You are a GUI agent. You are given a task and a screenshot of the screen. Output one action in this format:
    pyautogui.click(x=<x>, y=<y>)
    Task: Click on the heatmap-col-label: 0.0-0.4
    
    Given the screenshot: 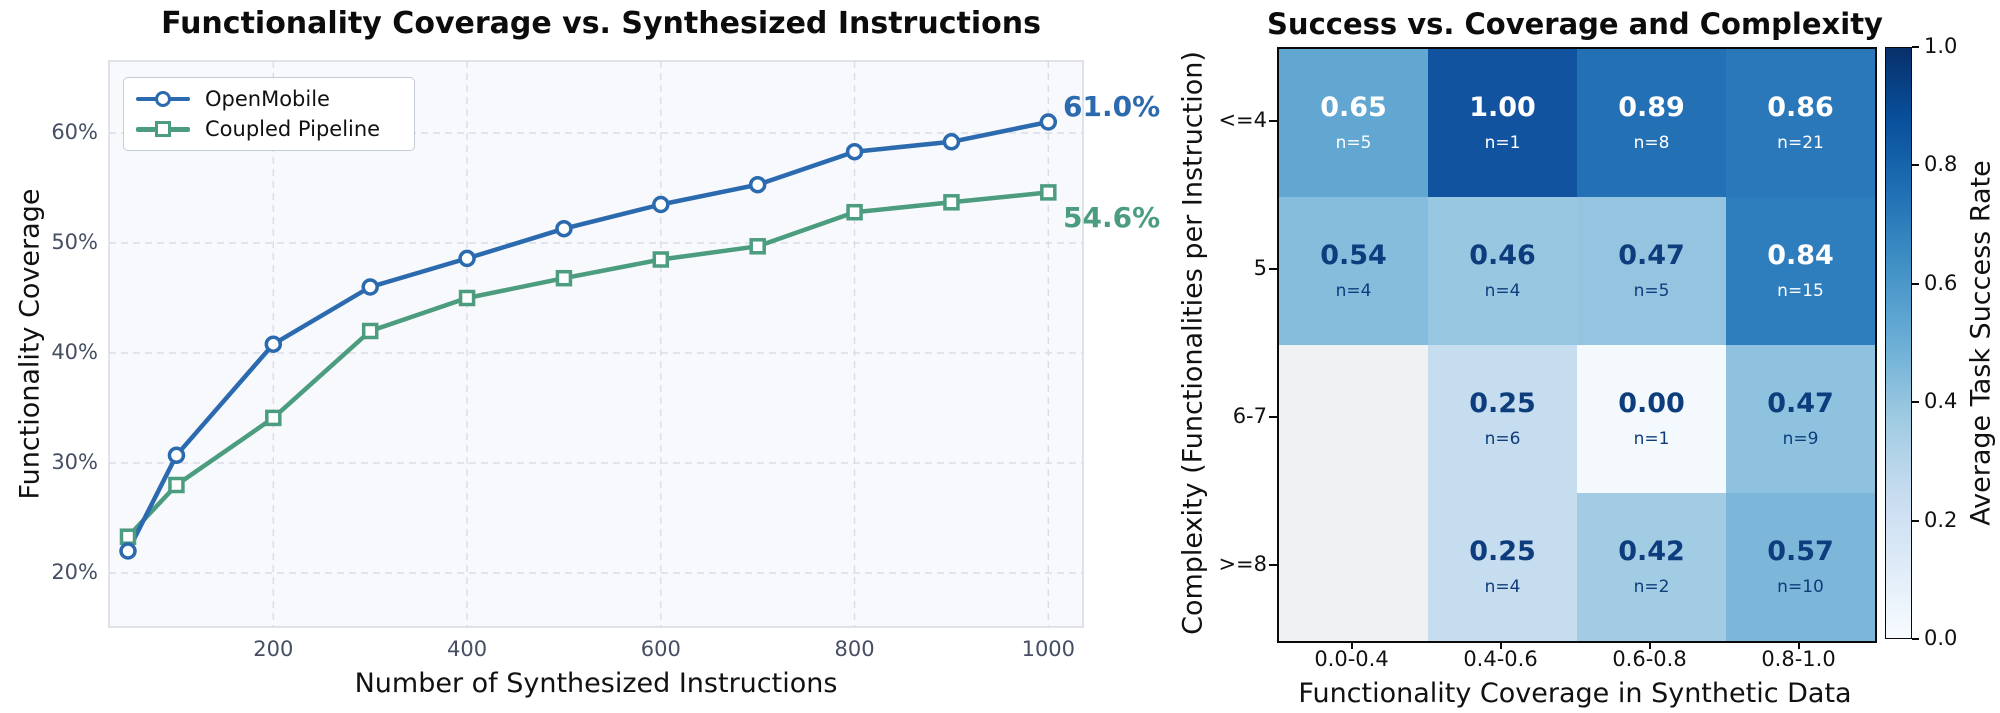 What is the action you would take?
    pyautogui.click(x=1351, y=659)
    